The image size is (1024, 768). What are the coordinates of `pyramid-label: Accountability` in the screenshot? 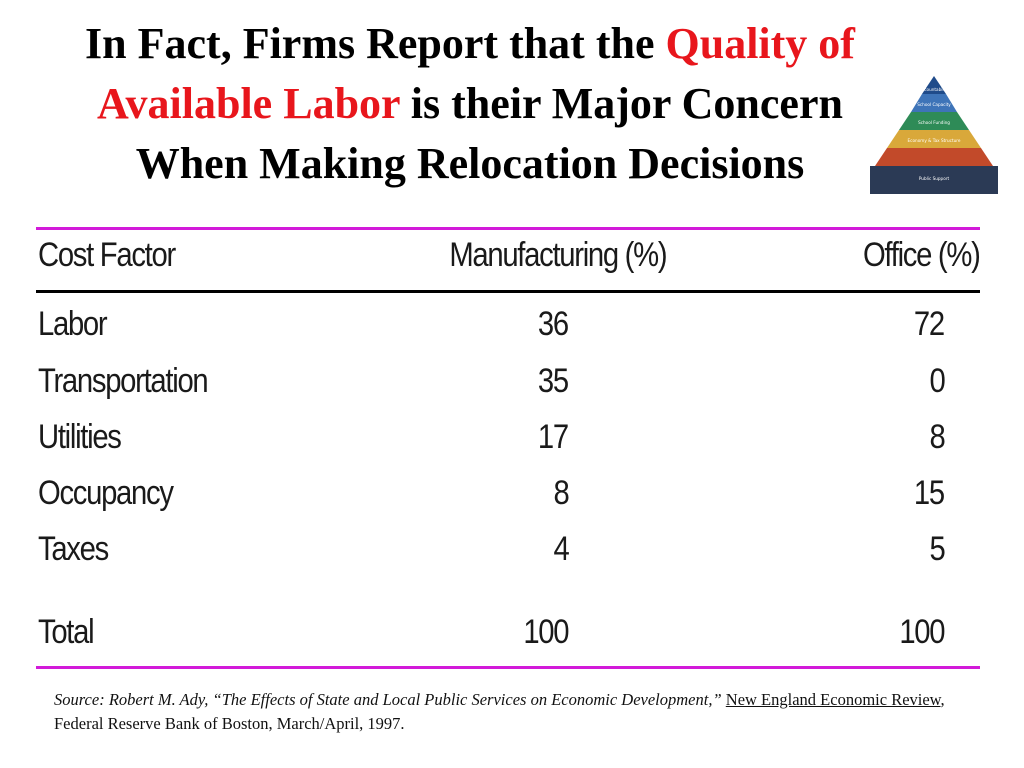 It's located at (934, 89).